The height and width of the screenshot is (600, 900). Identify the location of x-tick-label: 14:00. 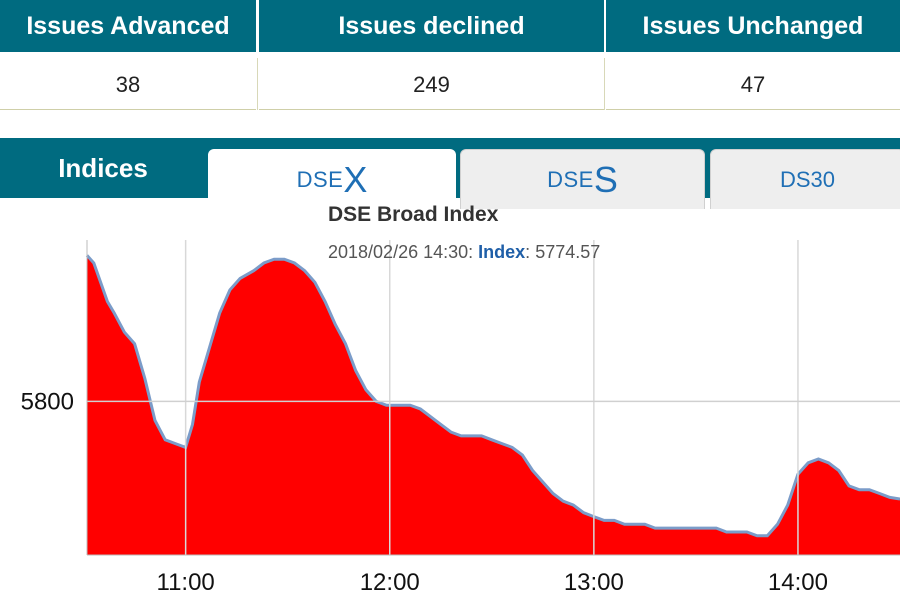
(798, 582).